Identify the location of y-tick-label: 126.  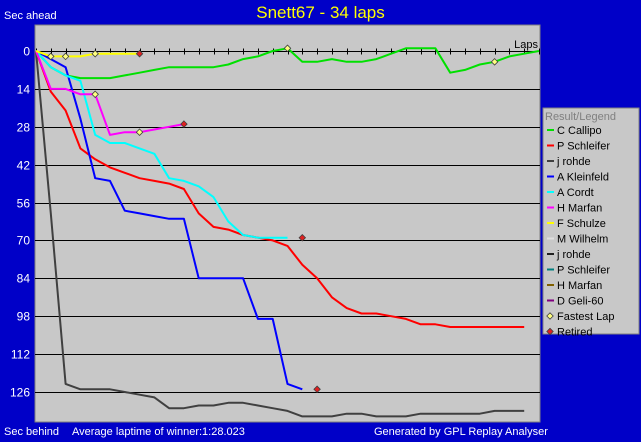
(20, 393).